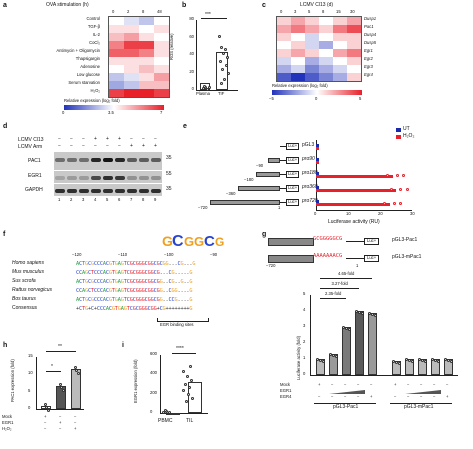 The width and height of the screenshot is (473, 449). I want to click on panel-e-link, so click(283, 146).